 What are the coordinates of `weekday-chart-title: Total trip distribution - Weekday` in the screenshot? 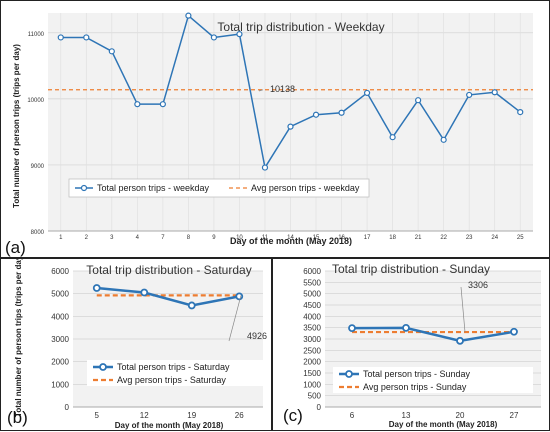 It's located at (300, 27).